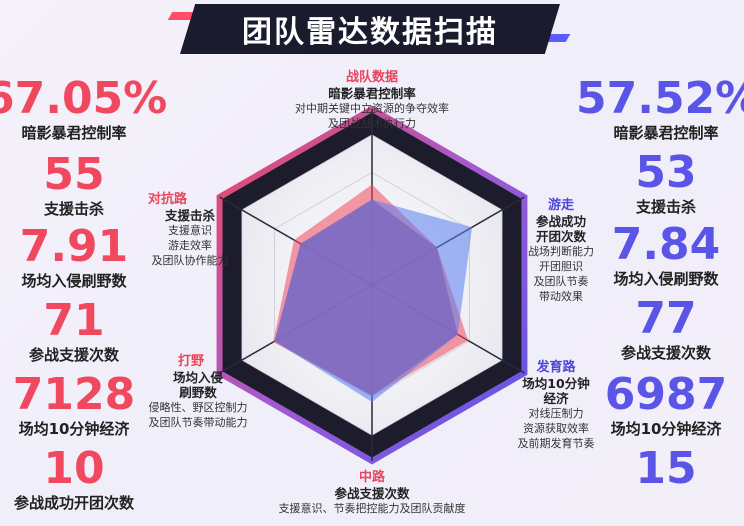 This screenshot has height=526, width=744. Describe the element at coordinates (190, 260) in the screenshot. I see `axis-top-left-desc-3: 及团队协作能力` at that location.